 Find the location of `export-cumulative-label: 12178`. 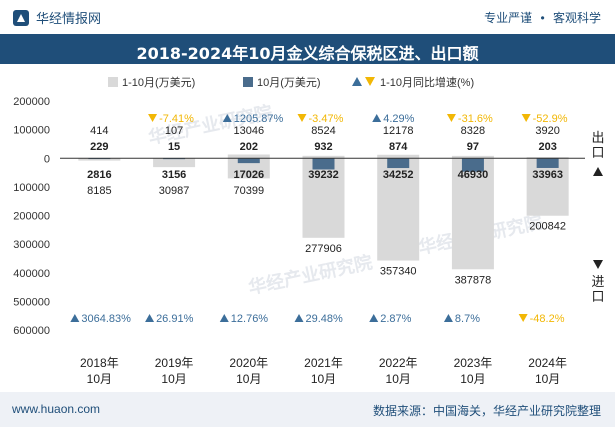

export-cumulative-label: 12178 is located at coordinates (398, 131).